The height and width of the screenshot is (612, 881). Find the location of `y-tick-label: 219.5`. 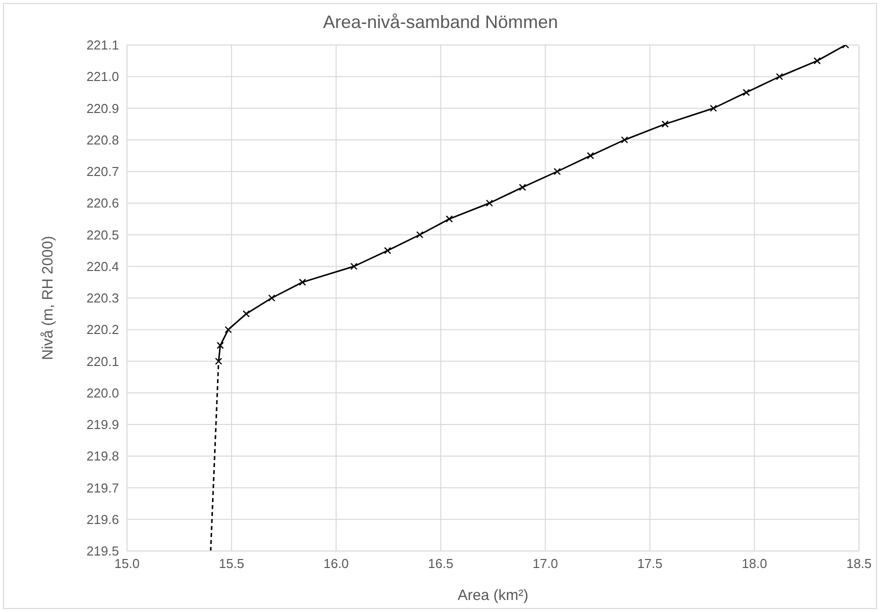

y-tick-label: 219.5 is located at coordinates (102, 551).